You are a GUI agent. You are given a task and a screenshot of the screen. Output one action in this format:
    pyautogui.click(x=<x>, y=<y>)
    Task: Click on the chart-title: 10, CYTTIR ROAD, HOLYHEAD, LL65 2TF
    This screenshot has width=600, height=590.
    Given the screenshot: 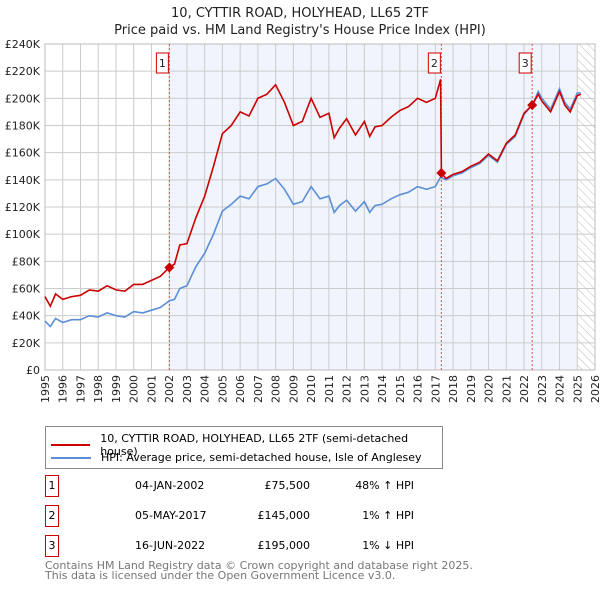 What is the action you would take?
    pyautogui.click(x=300, y=13)
    